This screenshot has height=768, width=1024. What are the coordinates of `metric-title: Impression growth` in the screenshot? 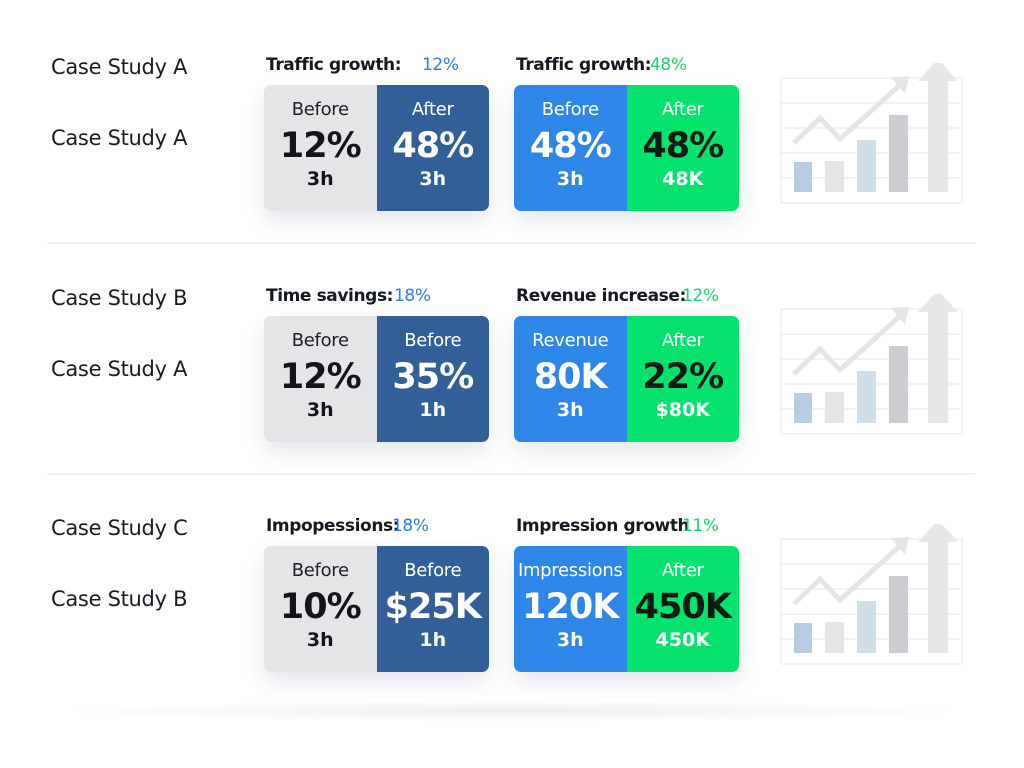 It's located at (603, 526).